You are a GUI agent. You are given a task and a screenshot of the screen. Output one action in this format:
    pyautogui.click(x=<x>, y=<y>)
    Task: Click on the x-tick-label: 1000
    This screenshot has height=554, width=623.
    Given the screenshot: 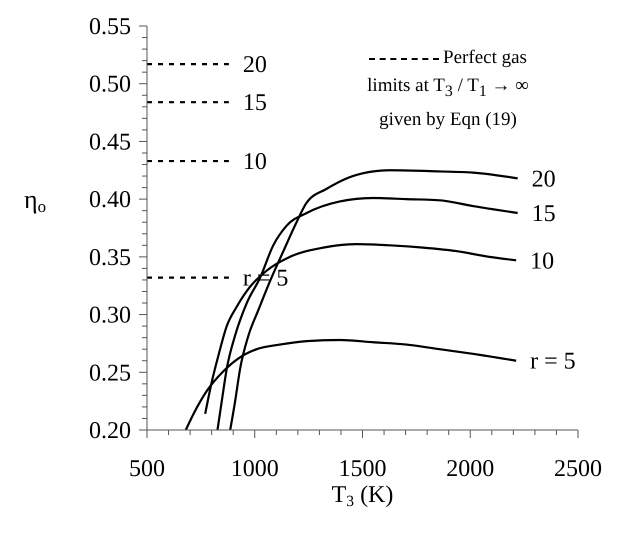 What is the action you would take?
    pyautogui.click(x=254, y=469)
    